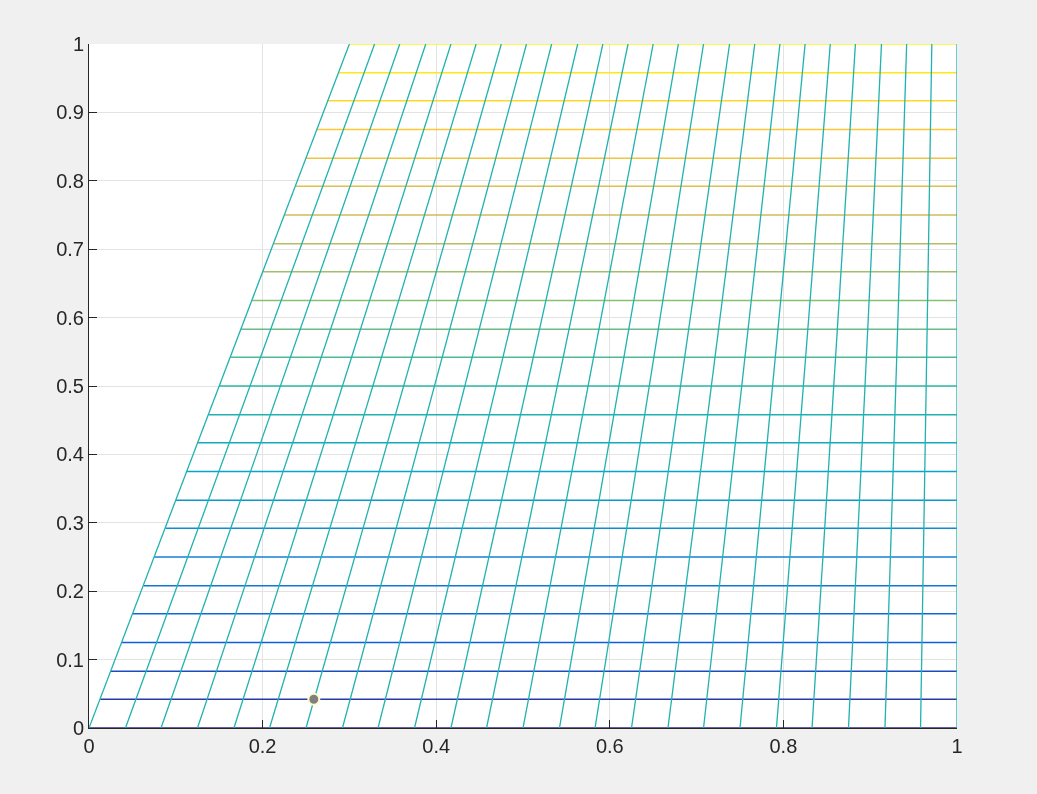 This screenshot has height=794, width=1037. Describe the element at coordinates (70, 659) in the screenshot. I see `y-tick-label: 0.1` at that location.